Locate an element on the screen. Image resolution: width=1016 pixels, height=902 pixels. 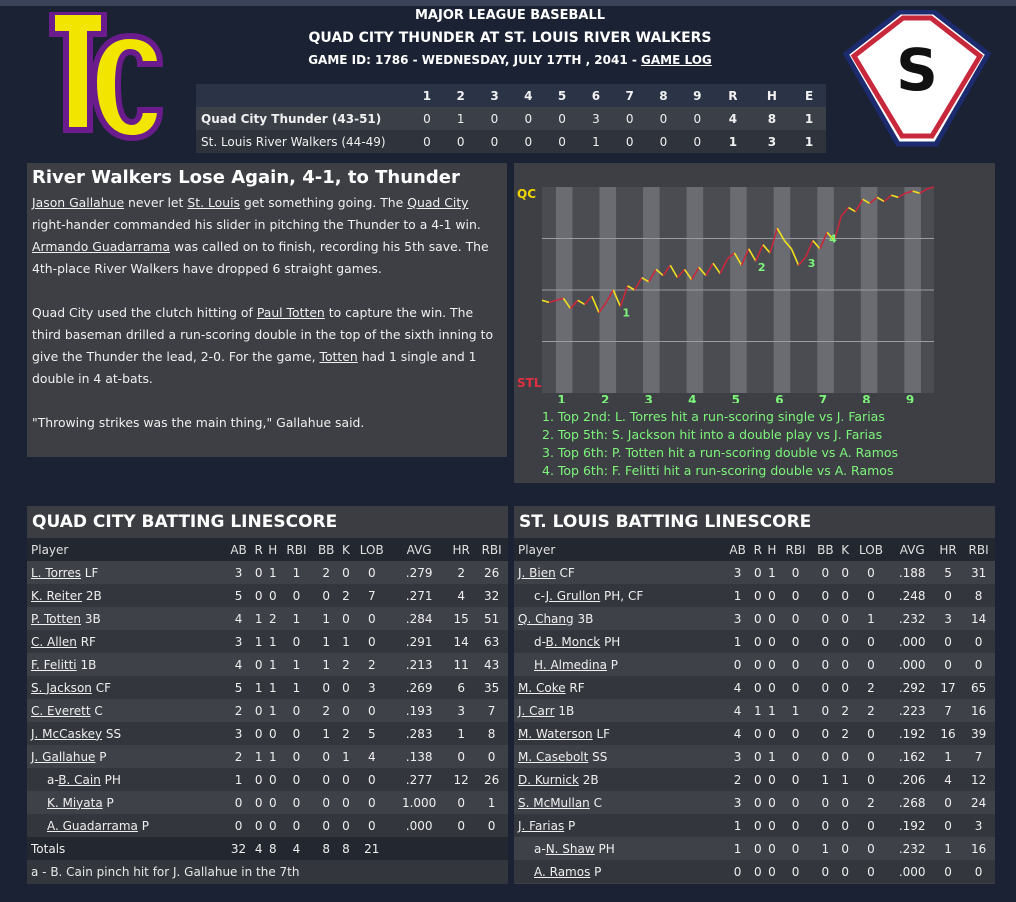
player-wrap: a-B. Cain PH is located at coordinates (76, 780).